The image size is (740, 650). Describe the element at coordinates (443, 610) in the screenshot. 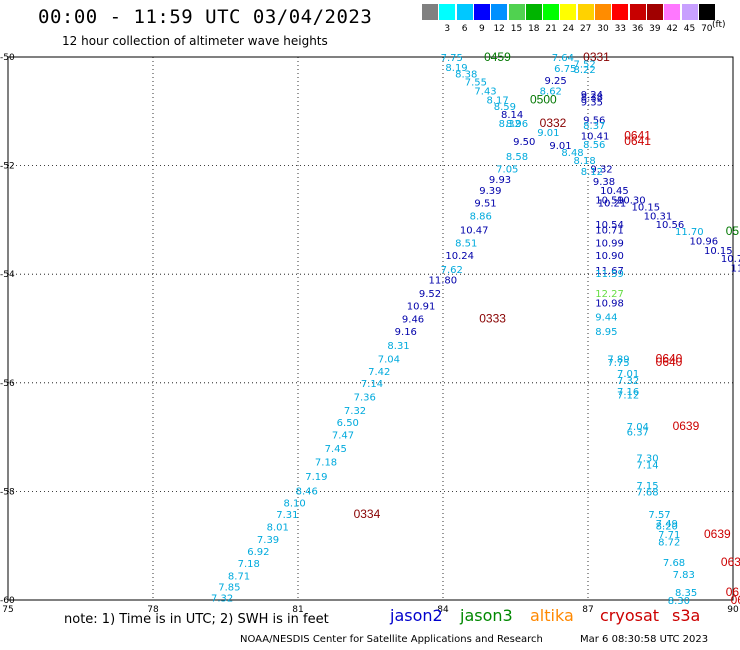

I see `lon-tick-label: 84` at that location.